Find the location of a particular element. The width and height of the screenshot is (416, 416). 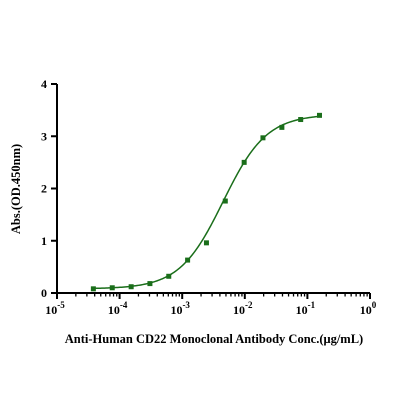

x-tick-label: 10⁻⁵ is located at coordinates (55, 308).